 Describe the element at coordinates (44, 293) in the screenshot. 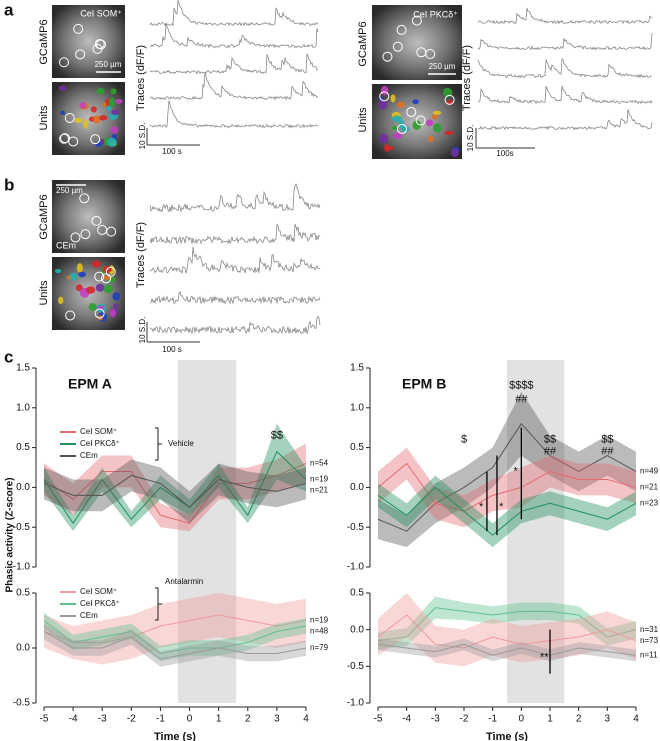

I see `row-label: Units` at that location.